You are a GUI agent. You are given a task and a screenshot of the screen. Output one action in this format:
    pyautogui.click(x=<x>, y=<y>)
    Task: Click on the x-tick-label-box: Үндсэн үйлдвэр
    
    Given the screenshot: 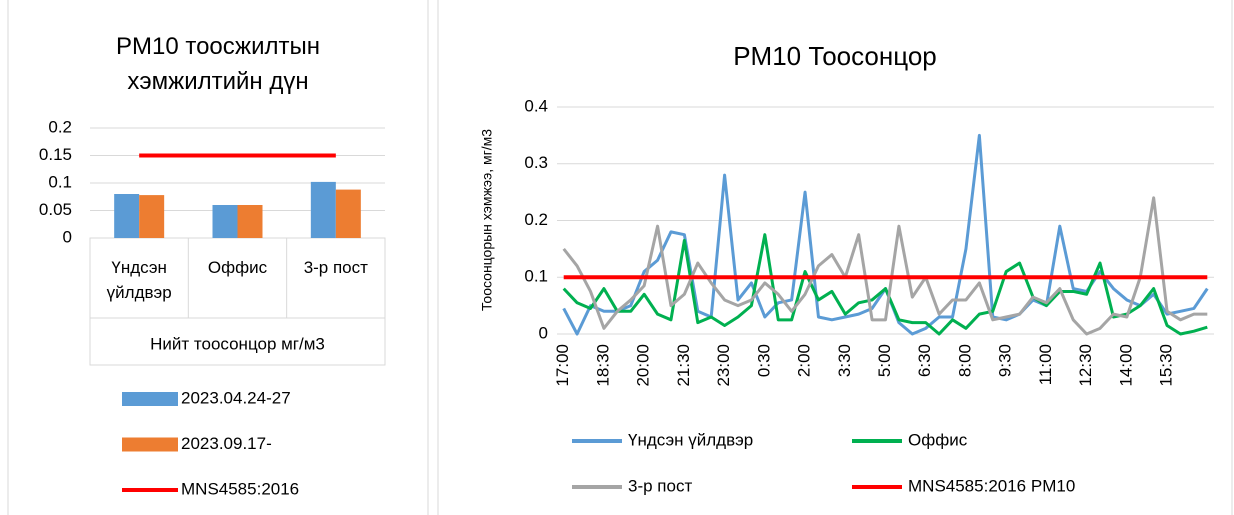 What is the action you would take?
    pyautogui.click(x=139, y=280)
    